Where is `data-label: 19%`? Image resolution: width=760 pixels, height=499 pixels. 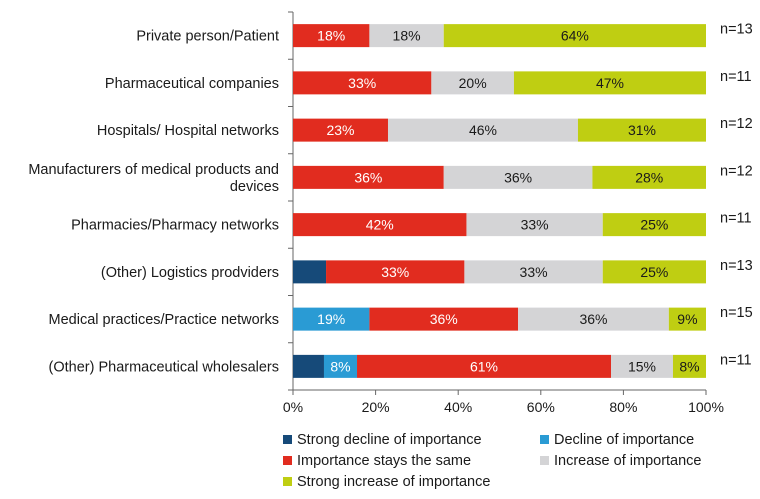
data-label: 19% is located at coordinates (331, 319).